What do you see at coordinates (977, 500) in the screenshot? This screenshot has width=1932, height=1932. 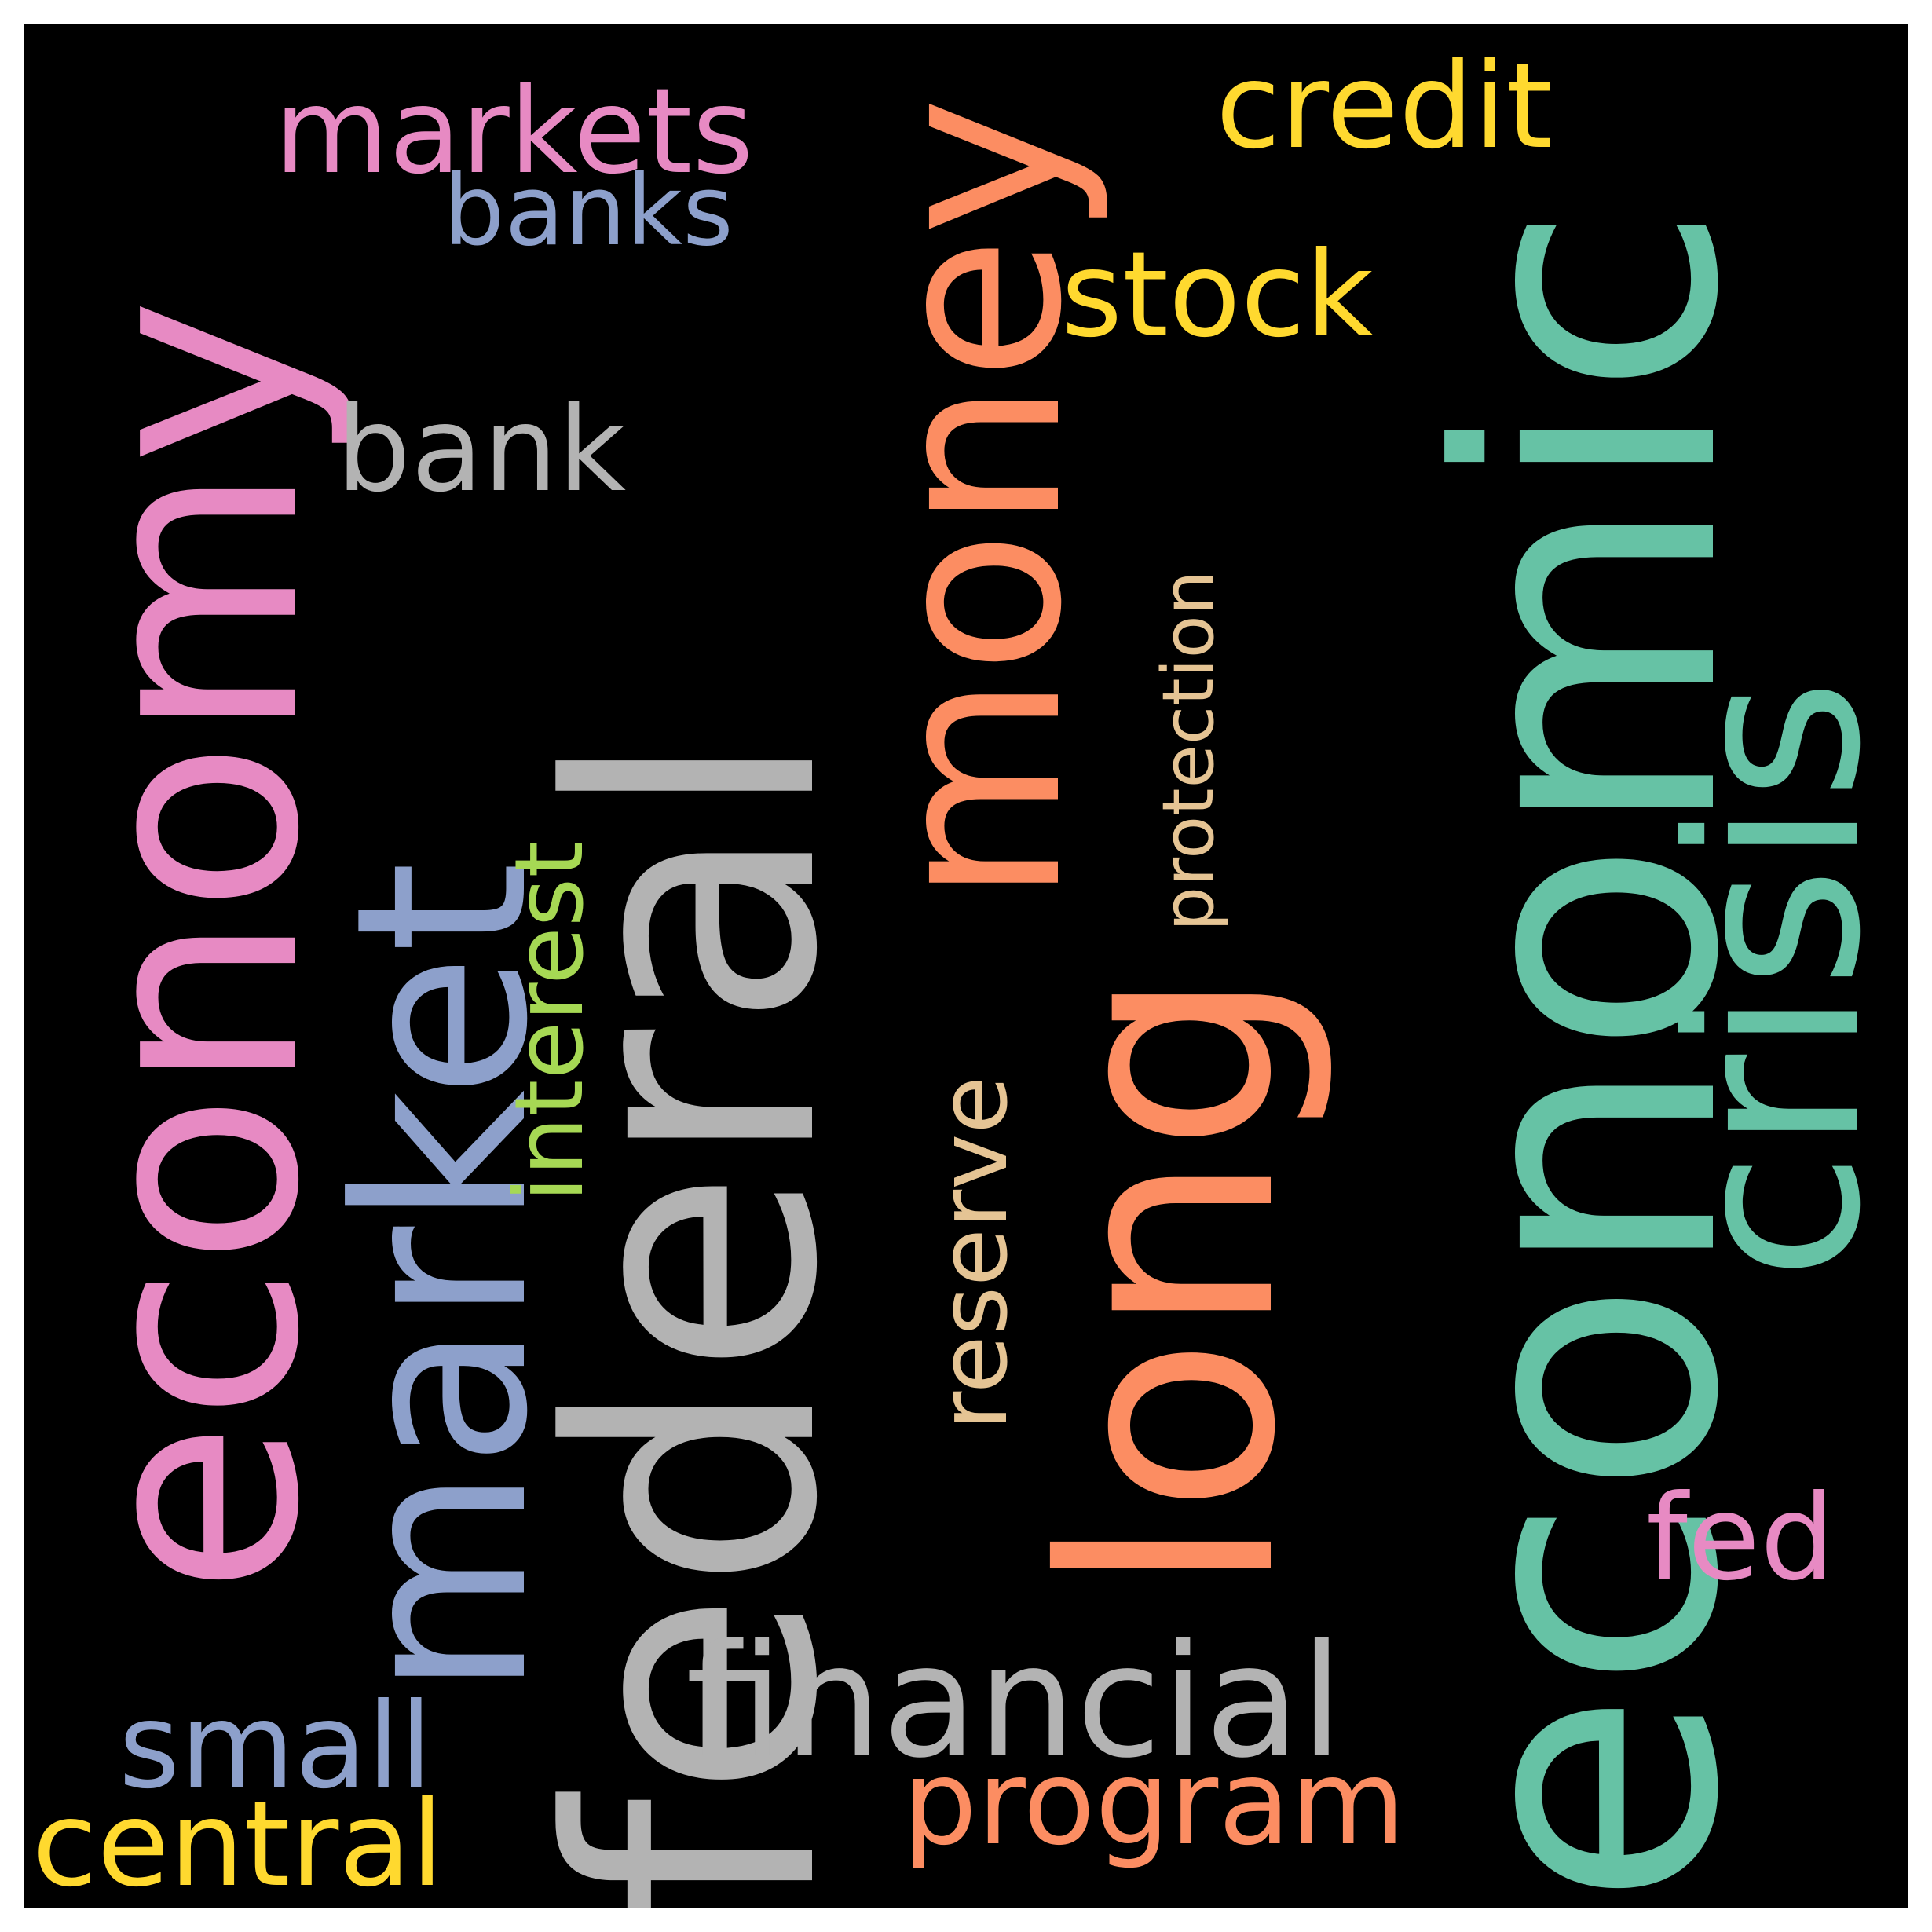 I see `word-money: money` at bounding box center [977, 500].